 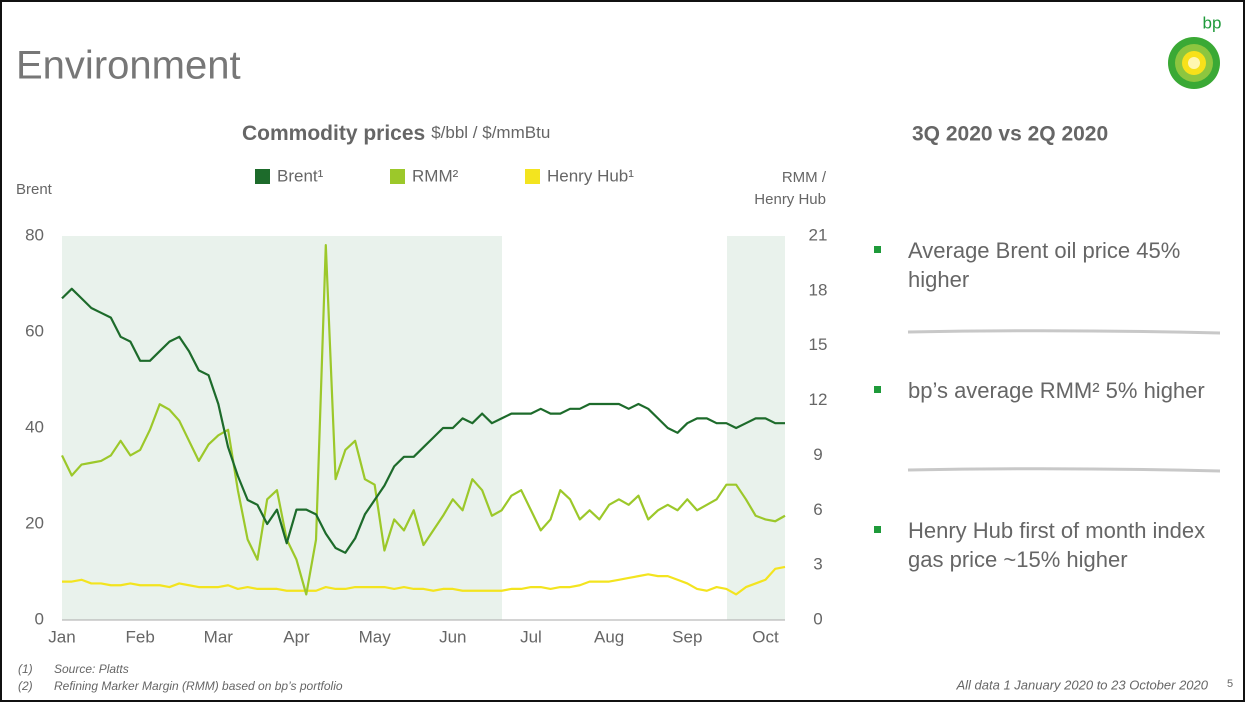 What do you see at coordinates (25, 669) in the screenshot?
I see `footnote-marker: (1)` at bounding box center [25, 669].